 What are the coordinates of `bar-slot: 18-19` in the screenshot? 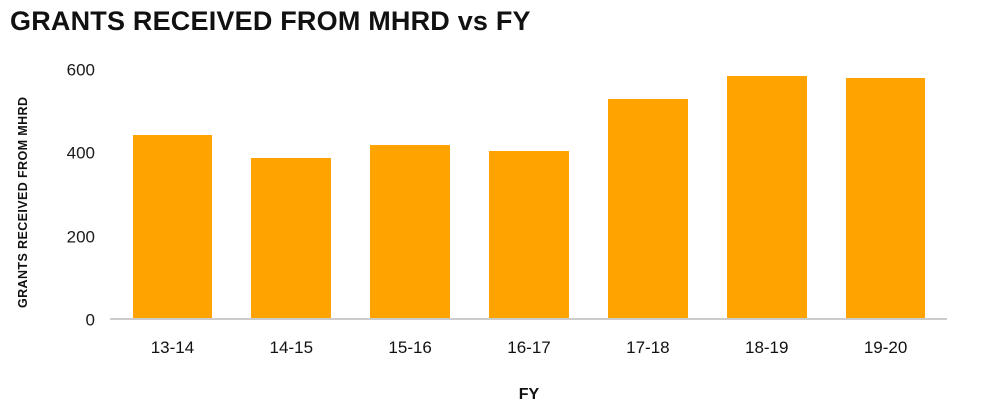 It's located at (766, 213).